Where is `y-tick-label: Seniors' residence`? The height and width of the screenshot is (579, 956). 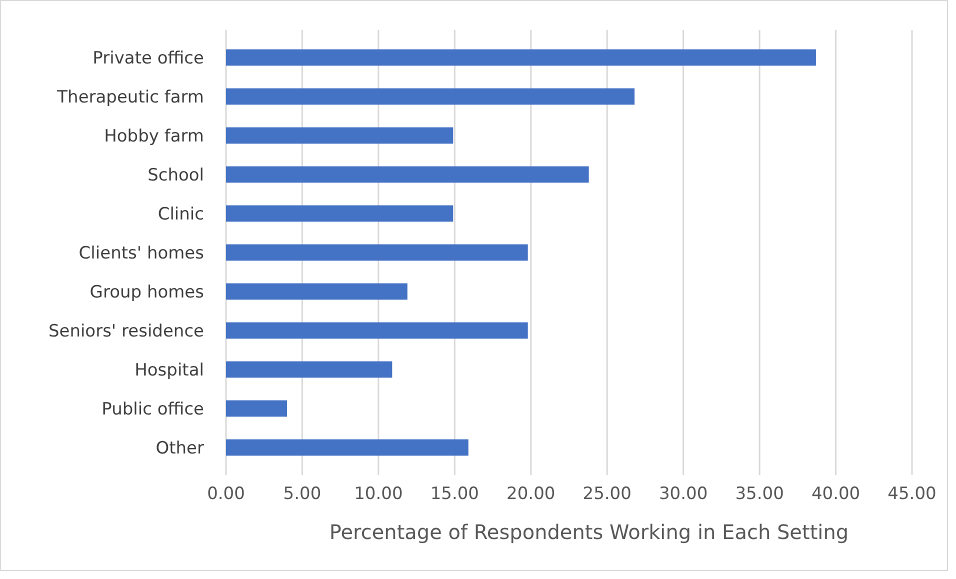 y-tick-label: Seniors' residence is located at coordinates (126, 331).